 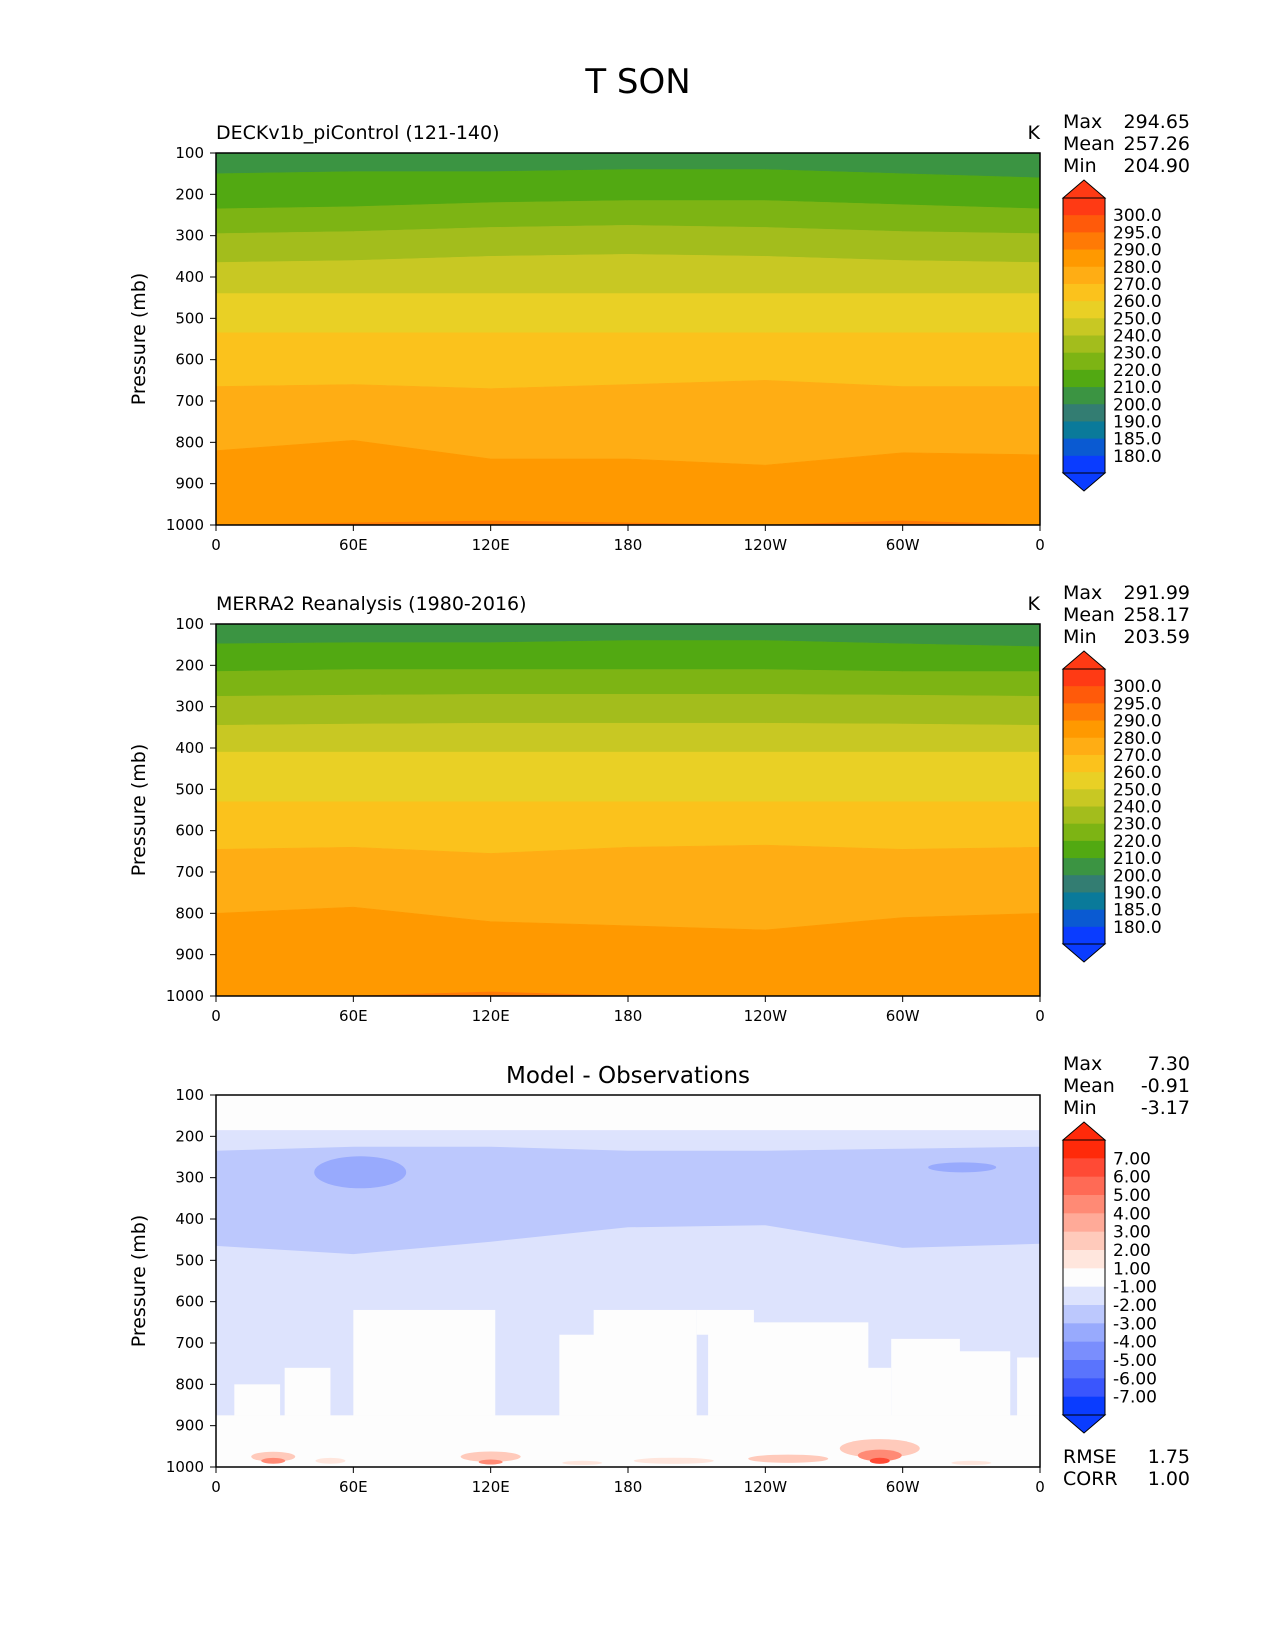 I want to click on stat-label: Min, so click(x=1080, y=1108).